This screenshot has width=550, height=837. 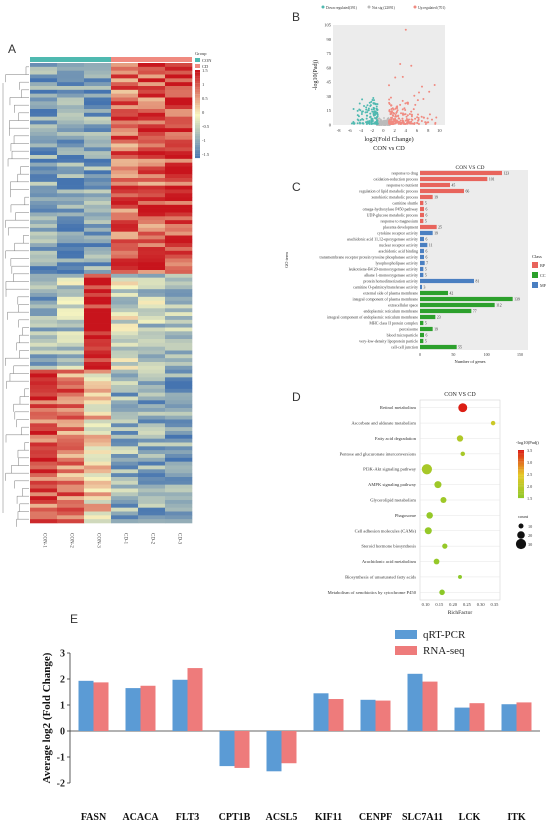 What do you see at coordinates (323, 7) in the screenshot?
I see `legend-marker` at bounding box center [323, 7].